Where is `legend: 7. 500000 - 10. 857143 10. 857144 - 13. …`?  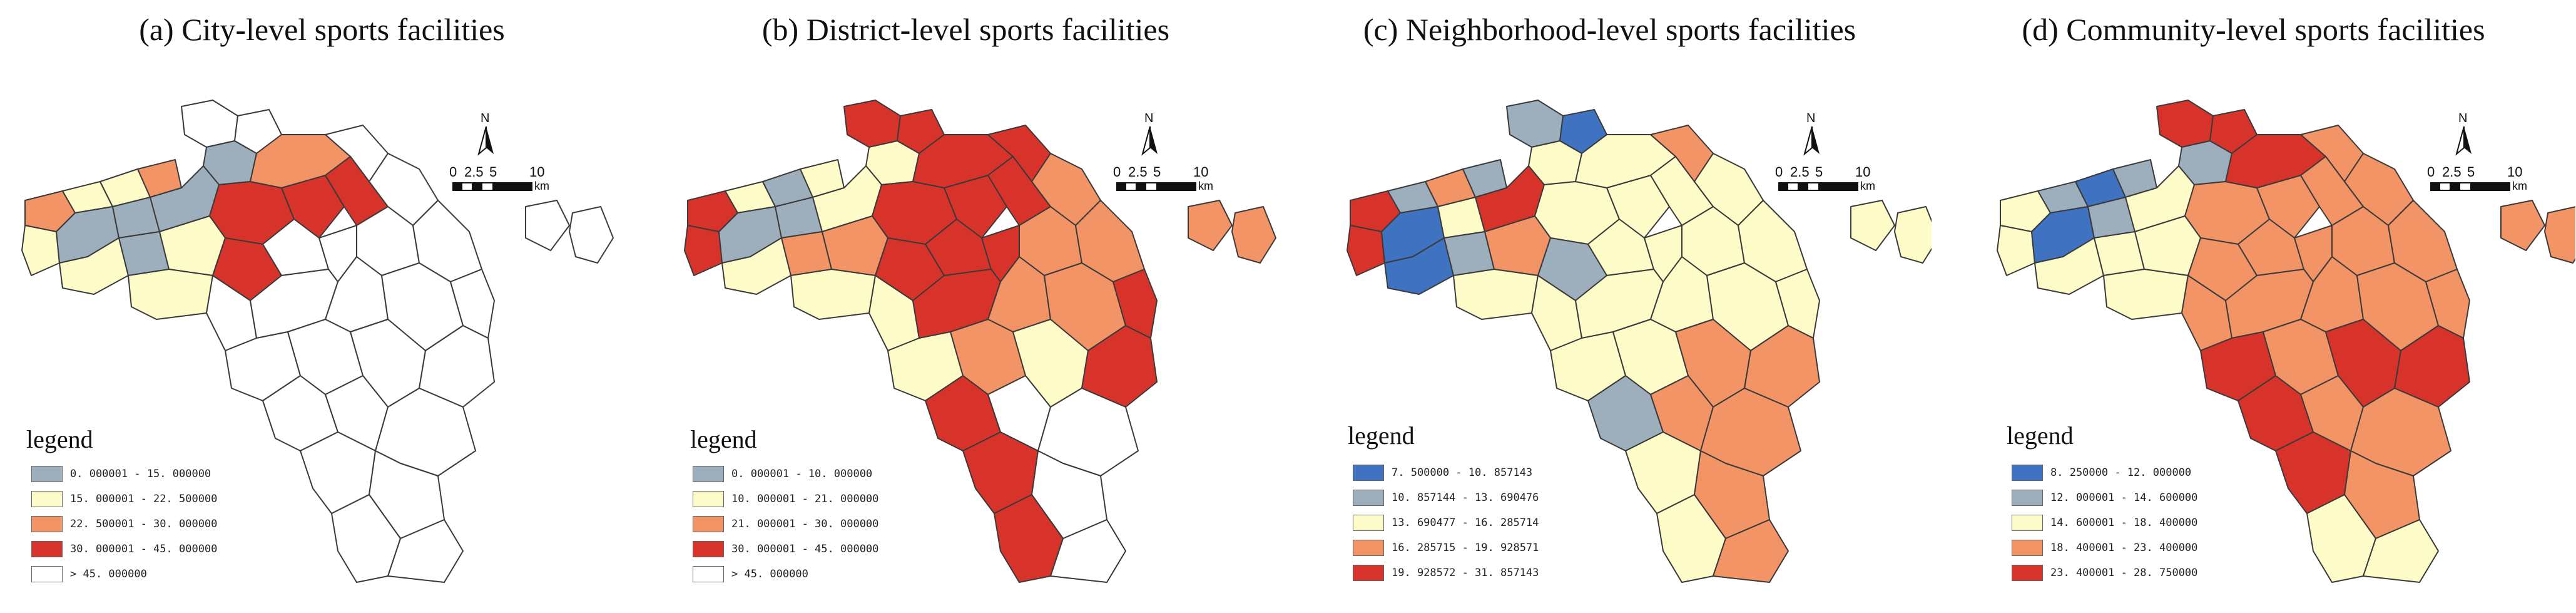
legend: 7. 500000 - 10. 857143 10. 857144 - 13. … is located at coordinates (1446, 524).